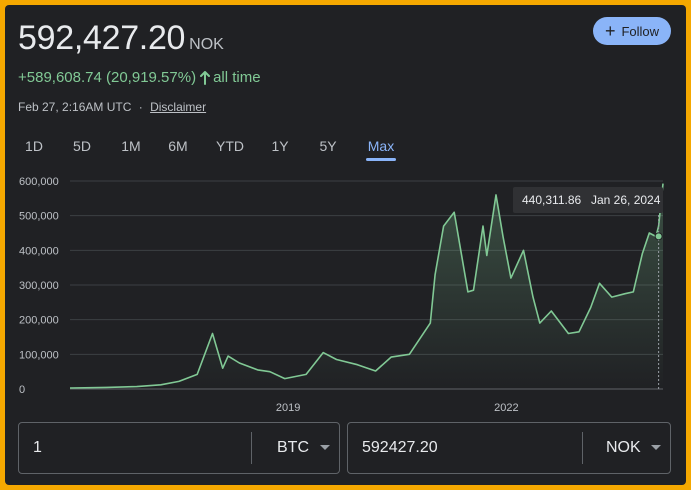 This screenshot has width=691, height=490. Describe the element at coordinates (75, 107) in the screenshot. I see `timestamp: Feb 27, 2:16AM UTC` at that location.